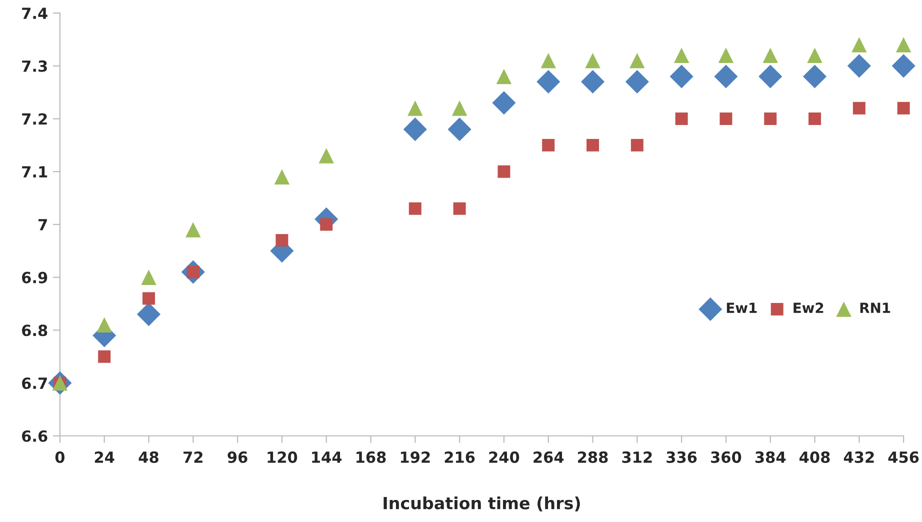 The width and height of the screenshot is (922, 522). What do you see at coordinates (371, 457) in the screenshot?
I see `x-tick-label: 168` at bounding box center [371, 457].